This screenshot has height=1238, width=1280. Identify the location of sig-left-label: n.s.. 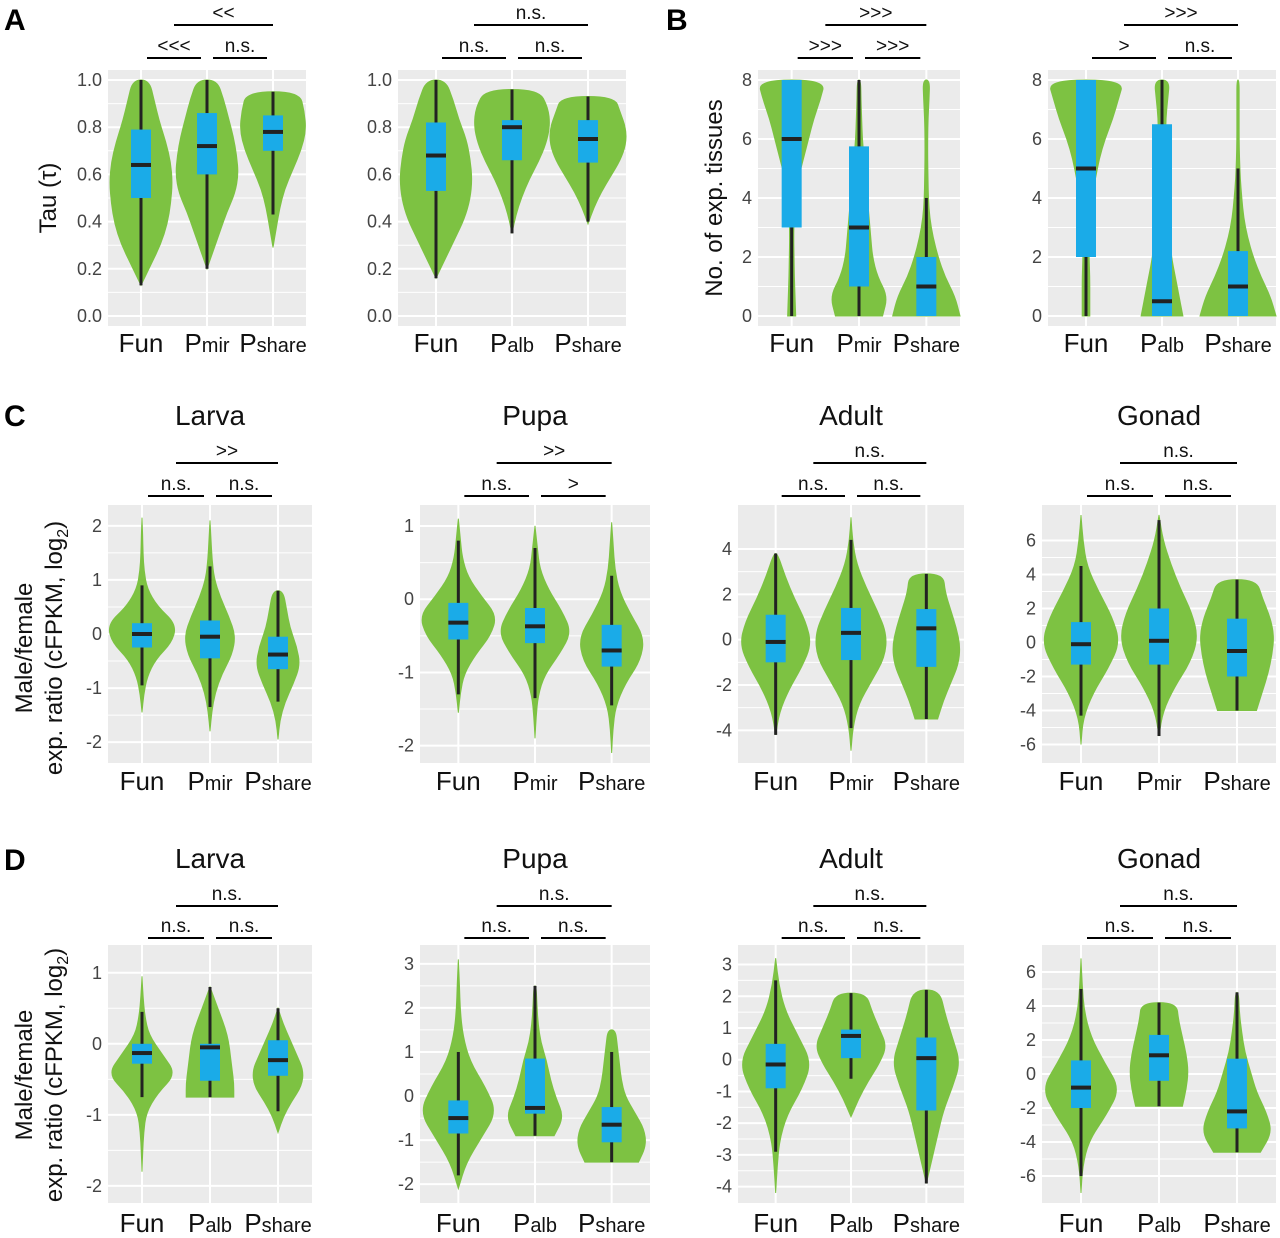
(1120, 484).